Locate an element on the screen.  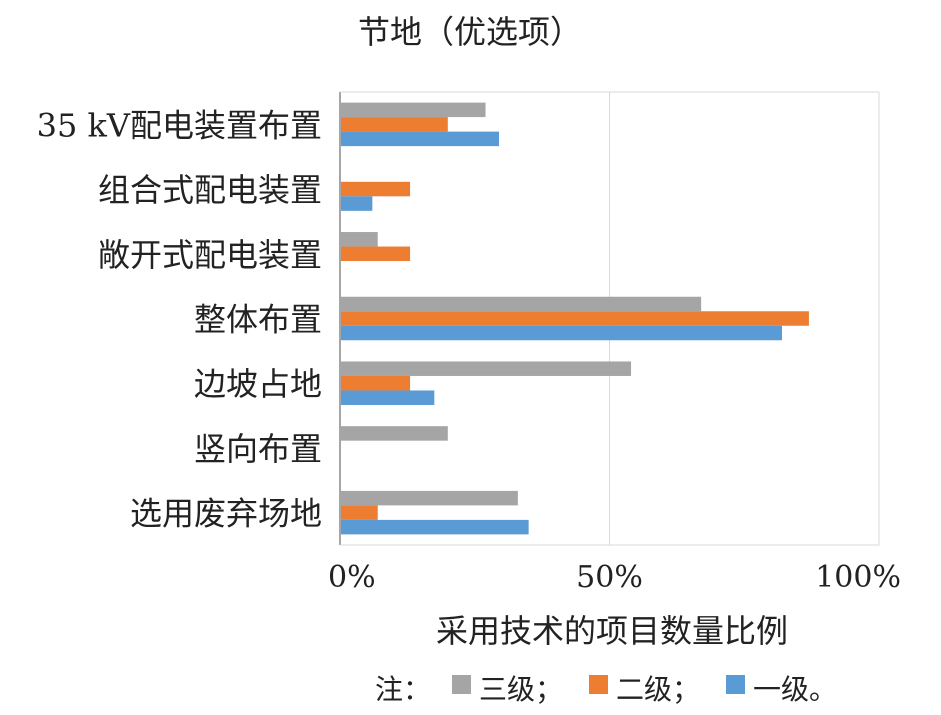
category-label: 组合式配电装置 is located at coordinates (210, 190).